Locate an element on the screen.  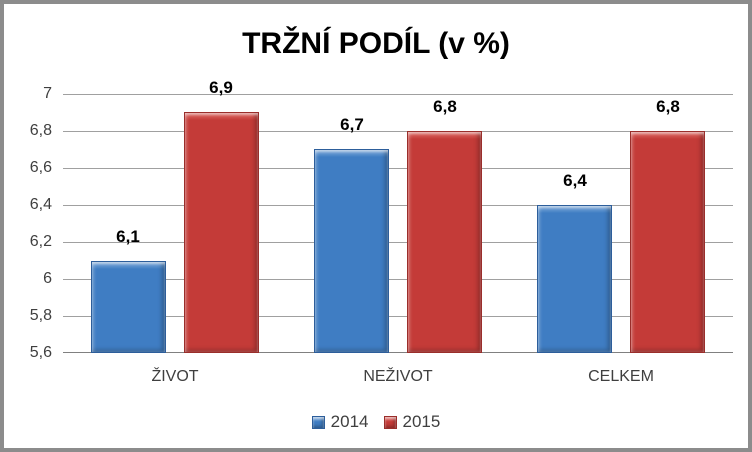
legend: 2014 2015 is located at coordinates (376, 422).